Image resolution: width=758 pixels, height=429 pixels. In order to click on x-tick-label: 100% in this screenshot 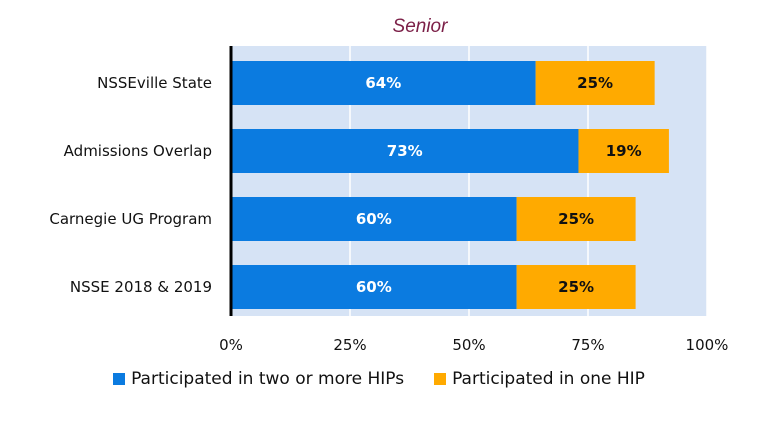, I will do `click(707, 345)`.